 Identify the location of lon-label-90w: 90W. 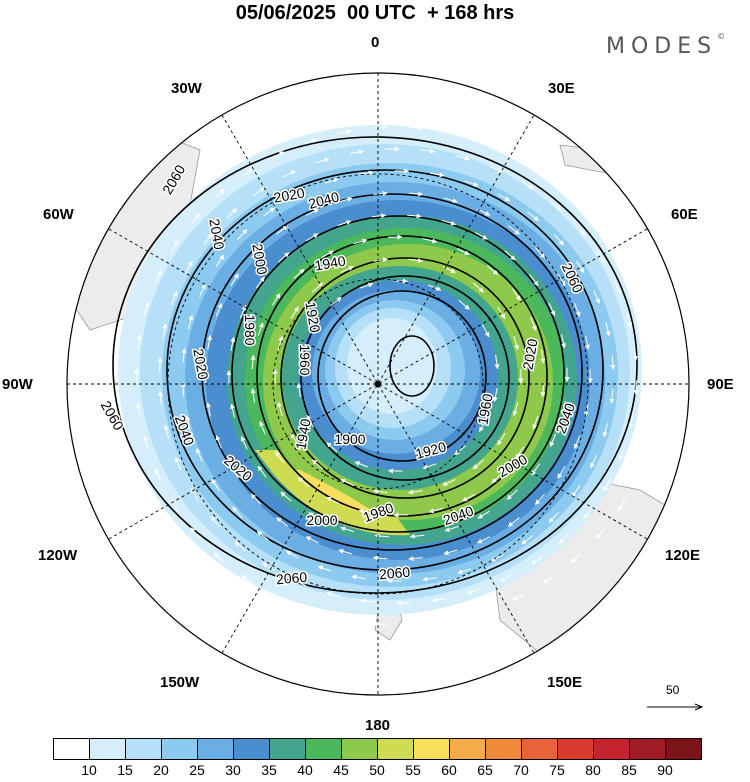
(17, 384).